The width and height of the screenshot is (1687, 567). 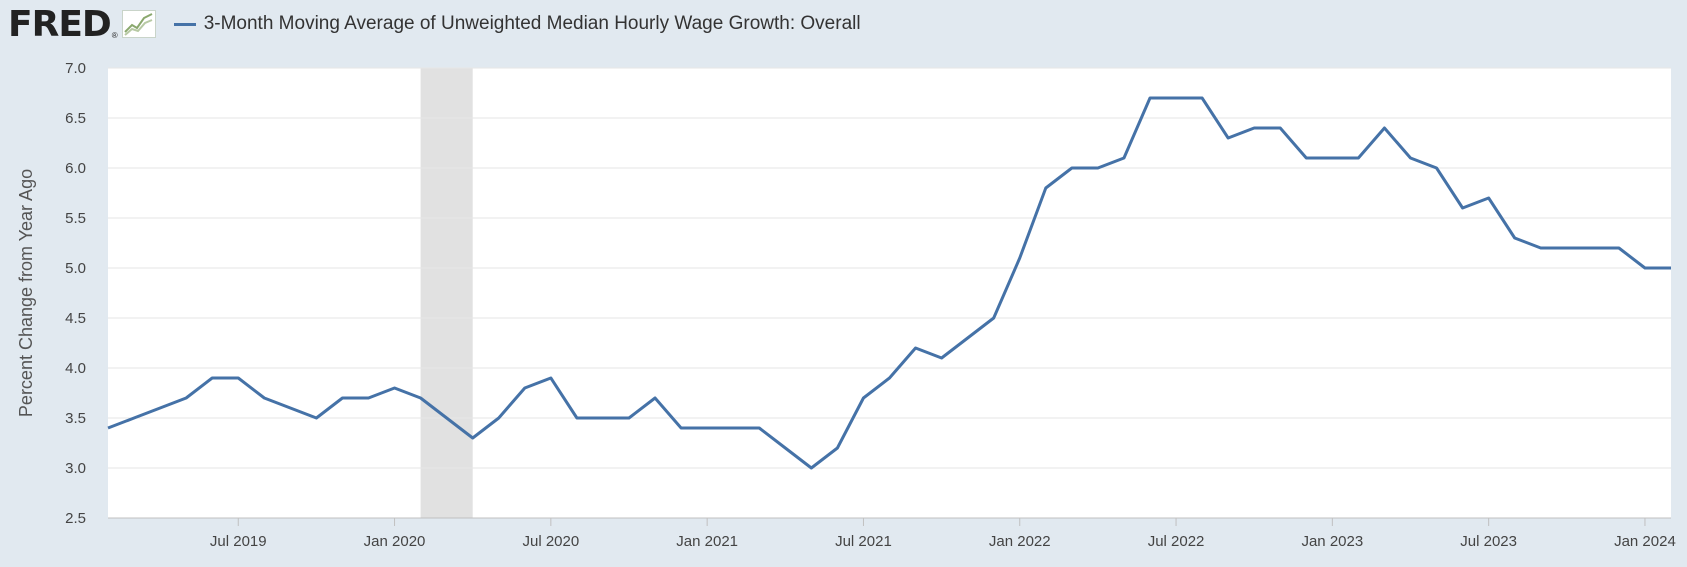 What do you see at coordinates (60, 24) in the screenshot?
I see `fred-logo: FRED` at bounding box center [60, 24].